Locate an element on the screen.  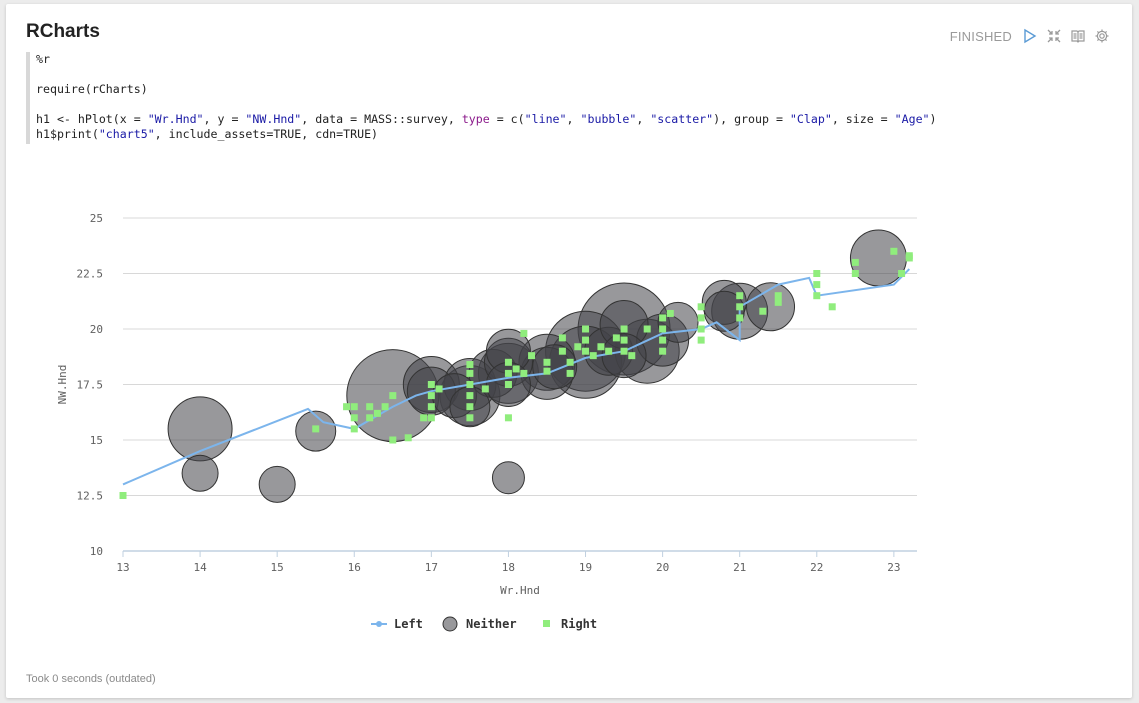
x-tick-label: 23 is located at coordinates (893, 567).